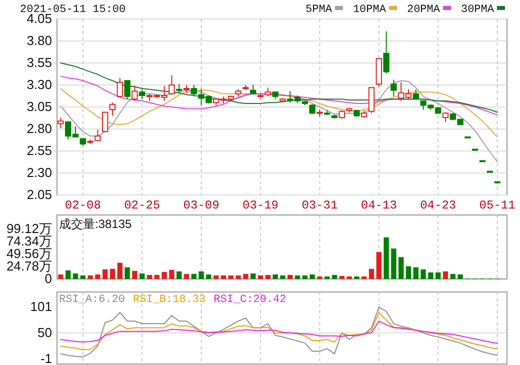  Describe the element at coordinates (477, 10) in the screenshot. I see `legend-label: 30PMA` at that location.